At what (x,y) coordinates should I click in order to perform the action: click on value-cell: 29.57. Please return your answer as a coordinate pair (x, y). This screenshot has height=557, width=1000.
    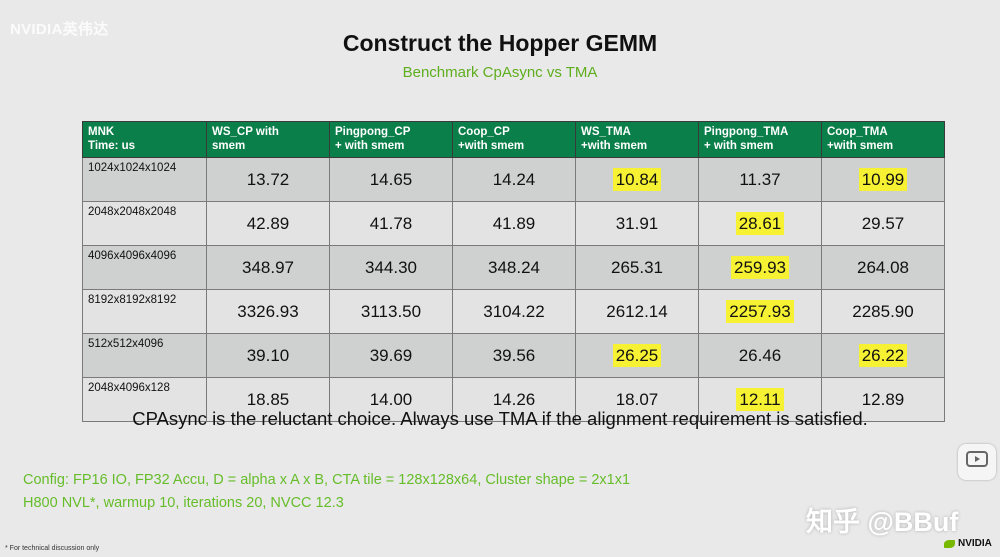
    Looking at the image, I should click on (883, 223).